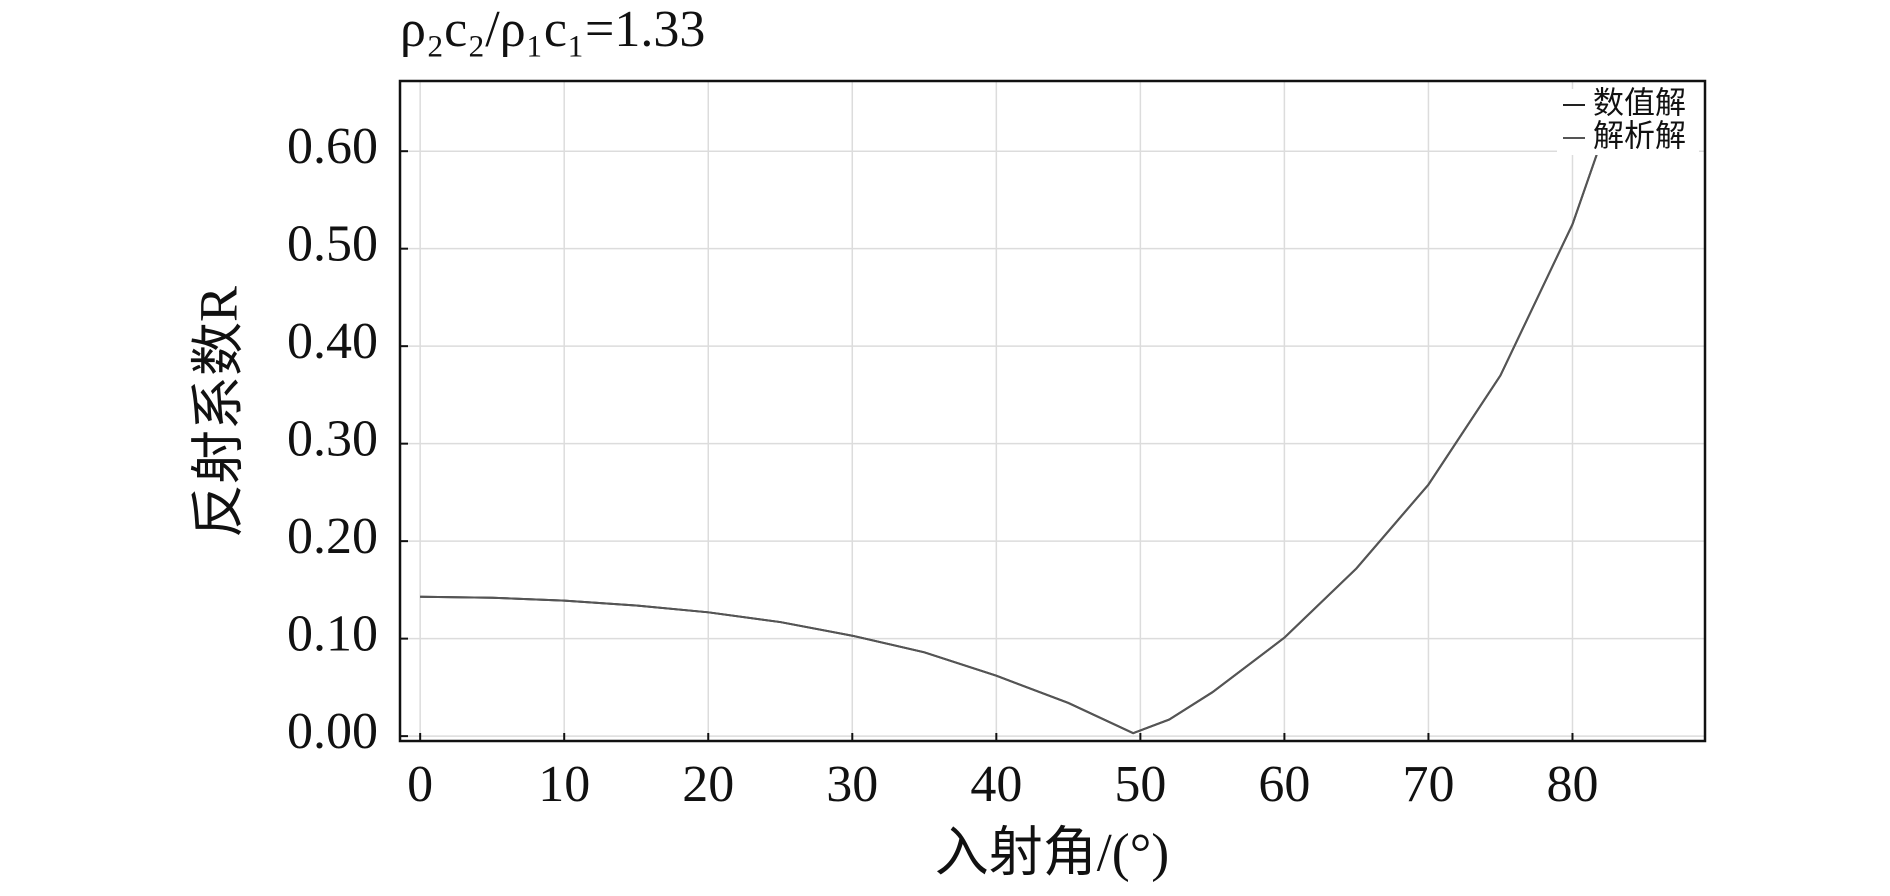  What do you see at coordinates (332, 244) in the screenshot?
I see `y-tick-label: 0.50` at bounding box center [332, 244].